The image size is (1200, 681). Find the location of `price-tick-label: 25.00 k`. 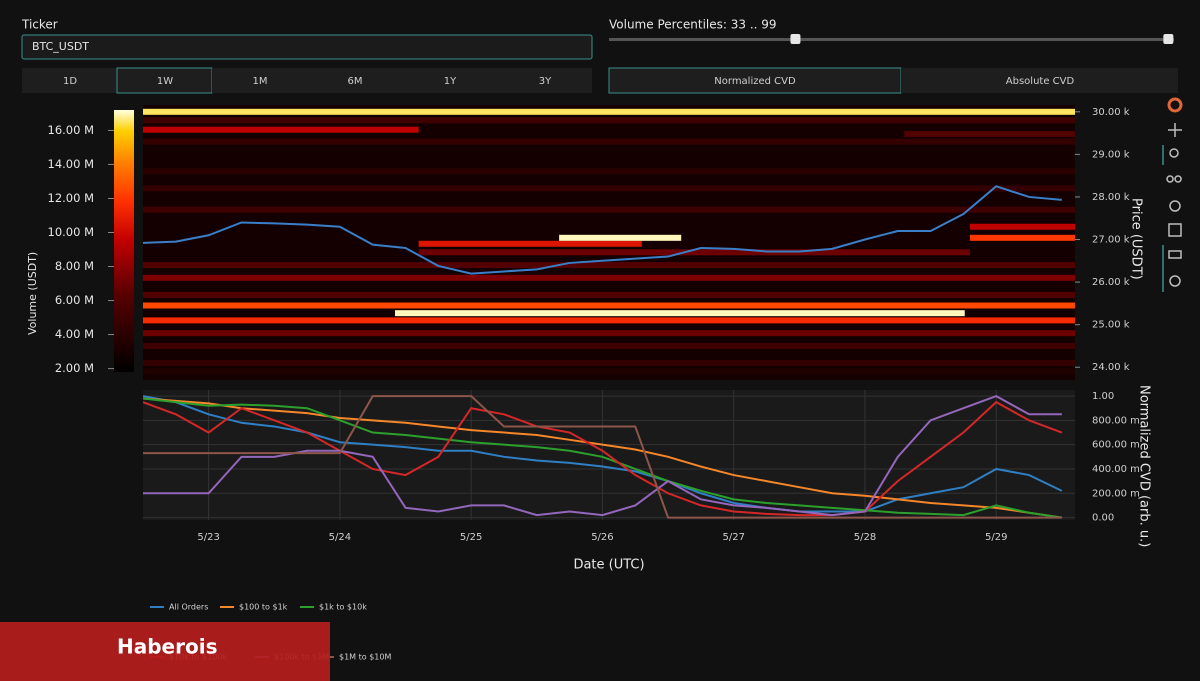

price-tick-label: 25.00 k is located at coordinates (1111, 325).